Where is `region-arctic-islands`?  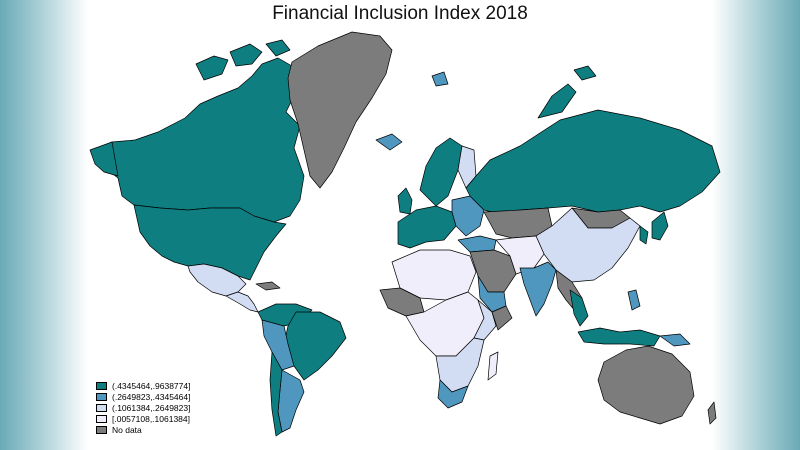 region-arctic-islands is located at coordinates (243, 60).